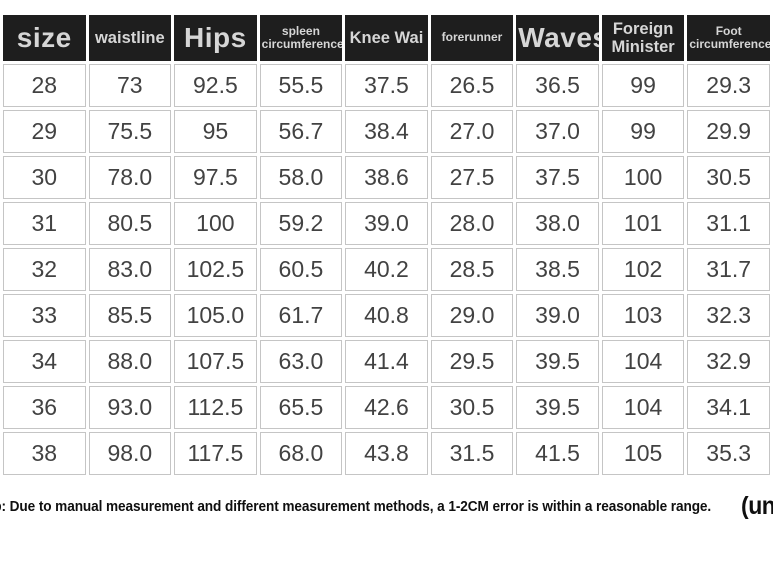 The image size is (773, 580). What do you see at coordinates (44, 269) in the screenshot?
I see `table-cell: 32` at bounding box center [44, 269].